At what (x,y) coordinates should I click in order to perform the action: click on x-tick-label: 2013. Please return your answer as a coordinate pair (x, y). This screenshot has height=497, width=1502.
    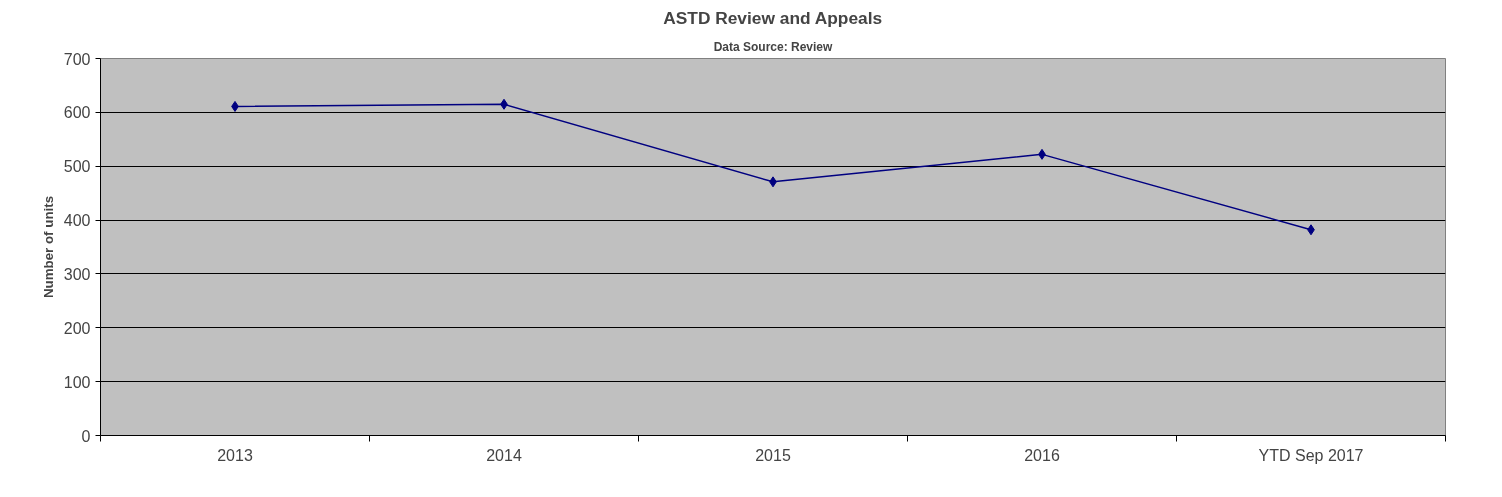
    Looking at the image, I should click on (235, 455).